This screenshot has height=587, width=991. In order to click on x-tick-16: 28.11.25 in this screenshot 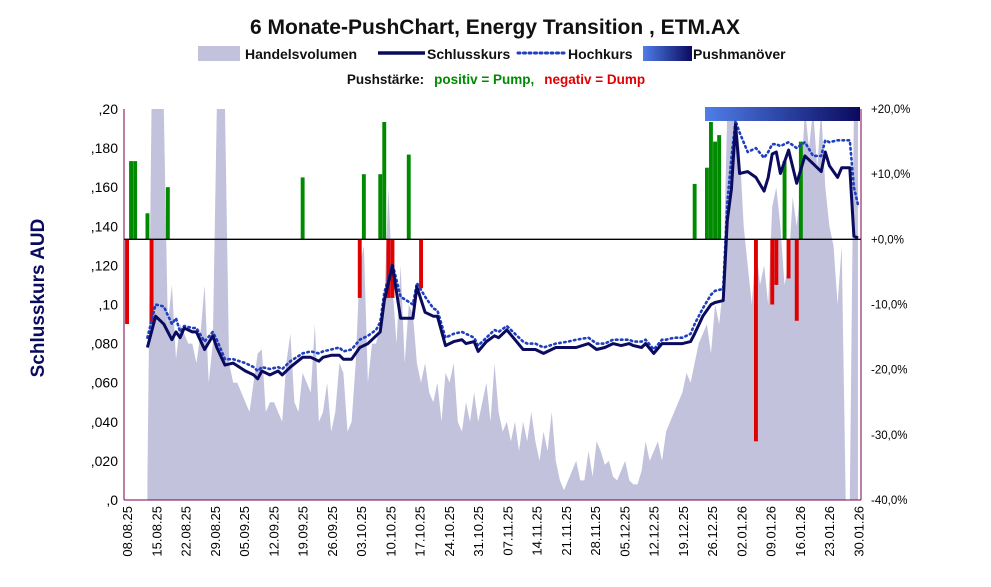, I will do `click(595, 531)`.